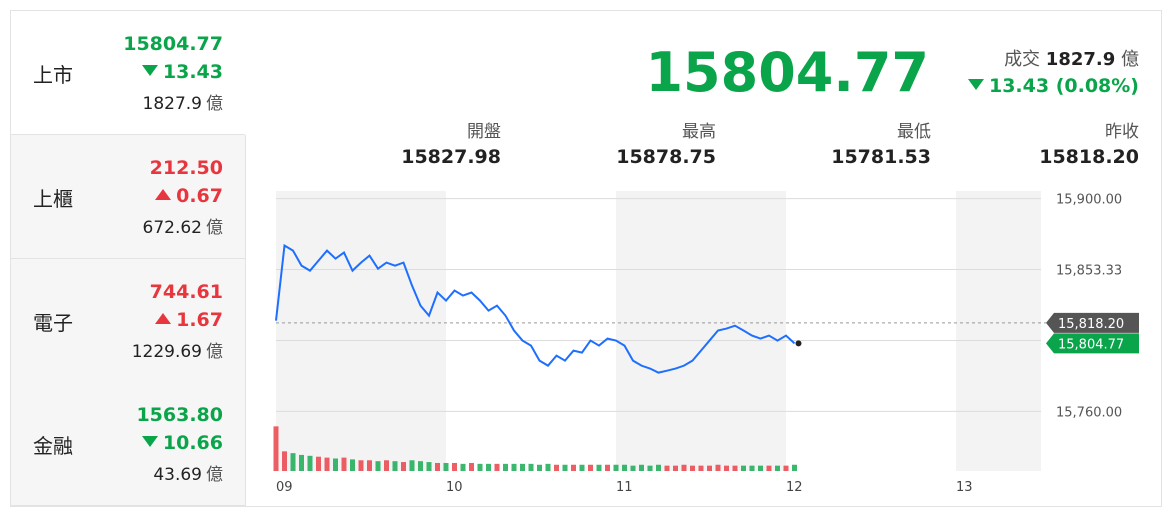 This screenshot has height=518, width=1172. I want to click on volume-line: 成交 1827.9 億, so click(1071, 58).